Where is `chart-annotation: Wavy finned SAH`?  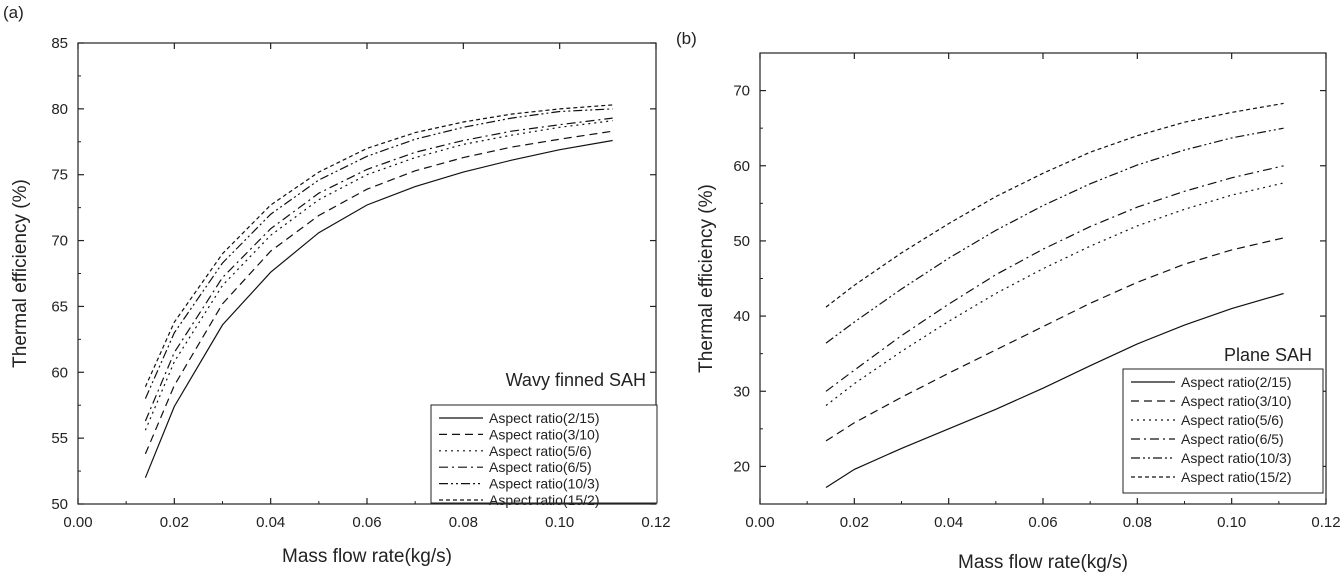
chart-annotation: Wavy finned SAH is located at coordinates (576, 380).